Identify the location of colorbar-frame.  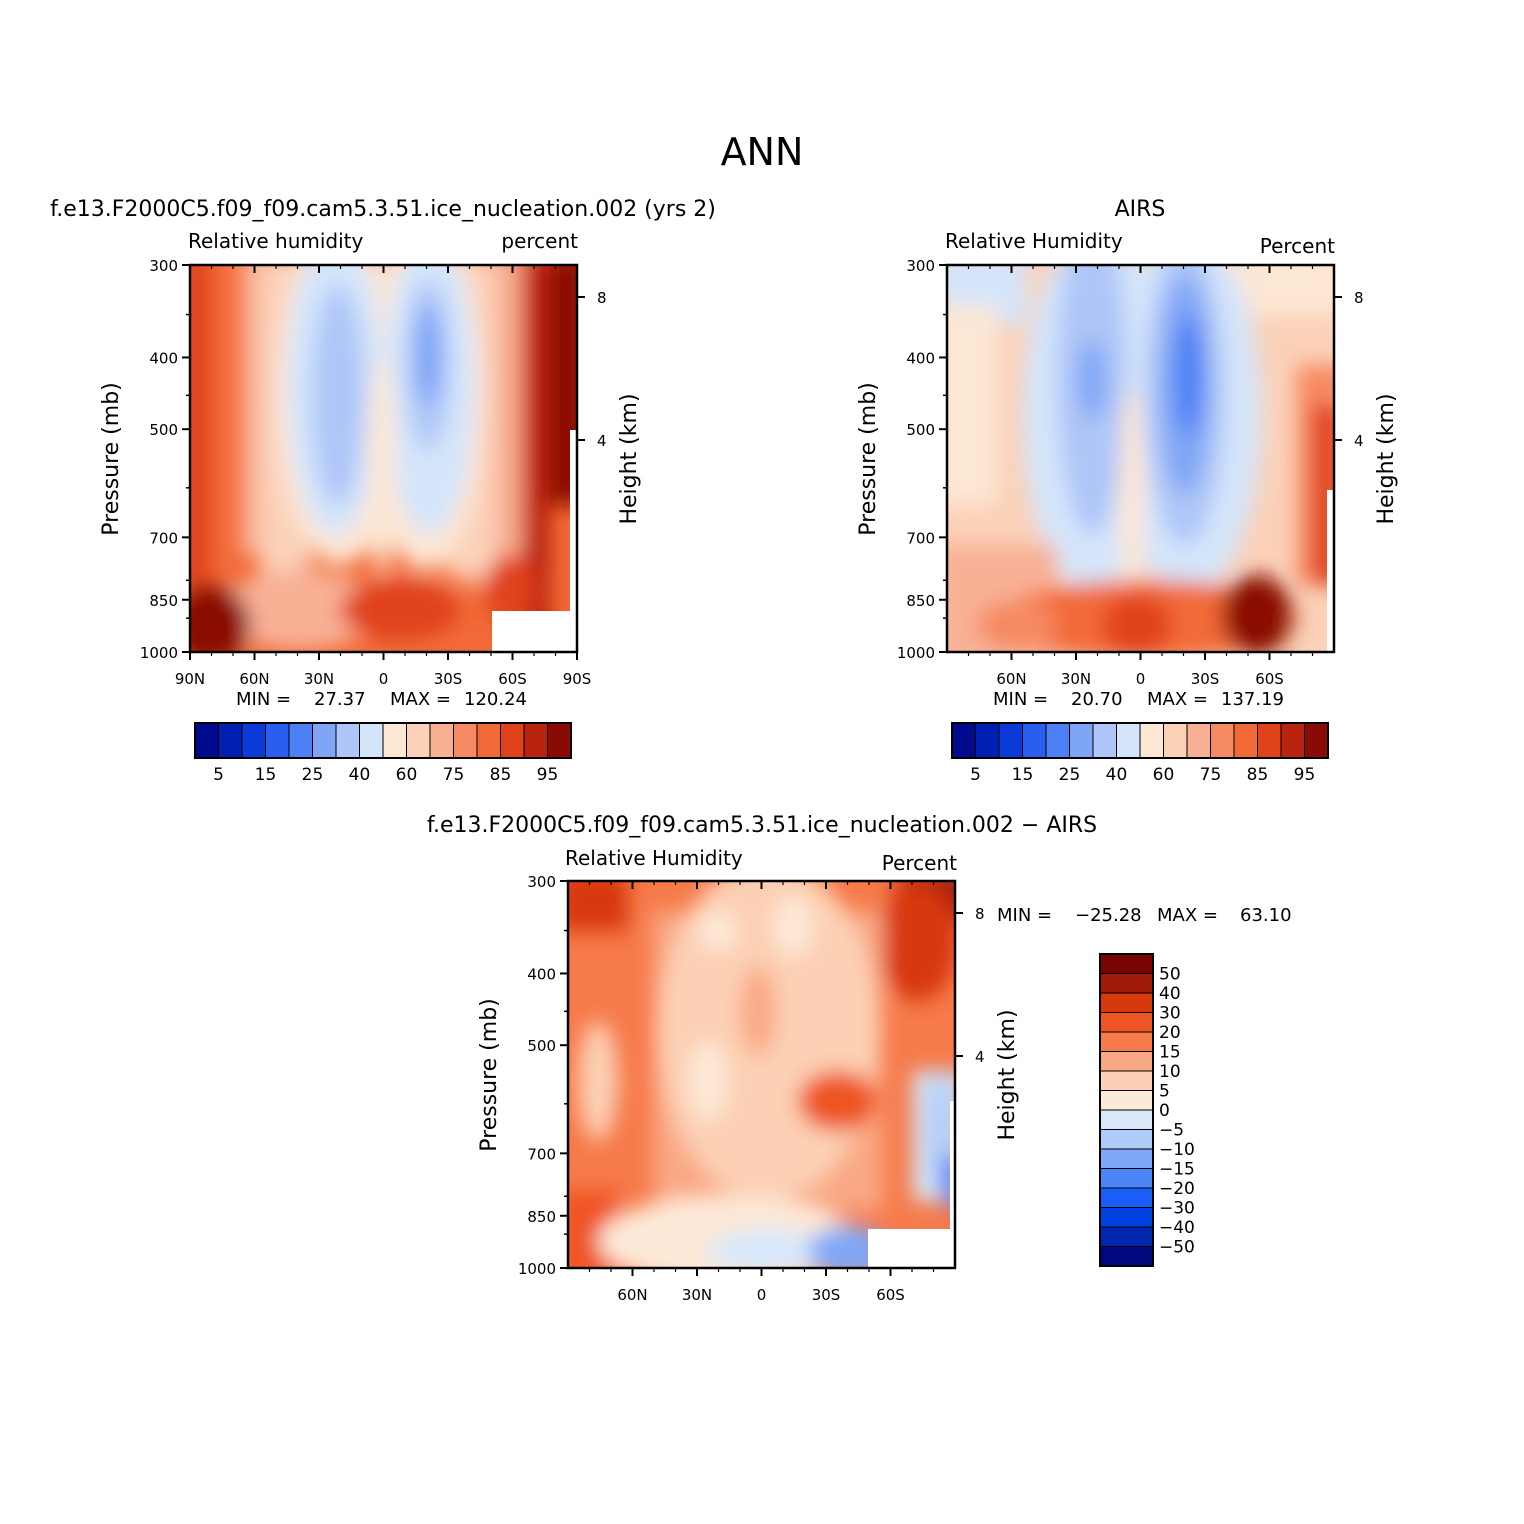
(383, 740).